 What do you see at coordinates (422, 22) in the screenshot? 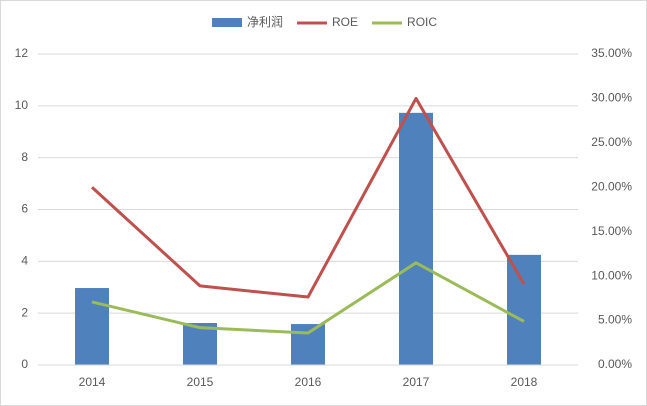
I see `legend-label: ROIC` at bounding box center [422, 22].